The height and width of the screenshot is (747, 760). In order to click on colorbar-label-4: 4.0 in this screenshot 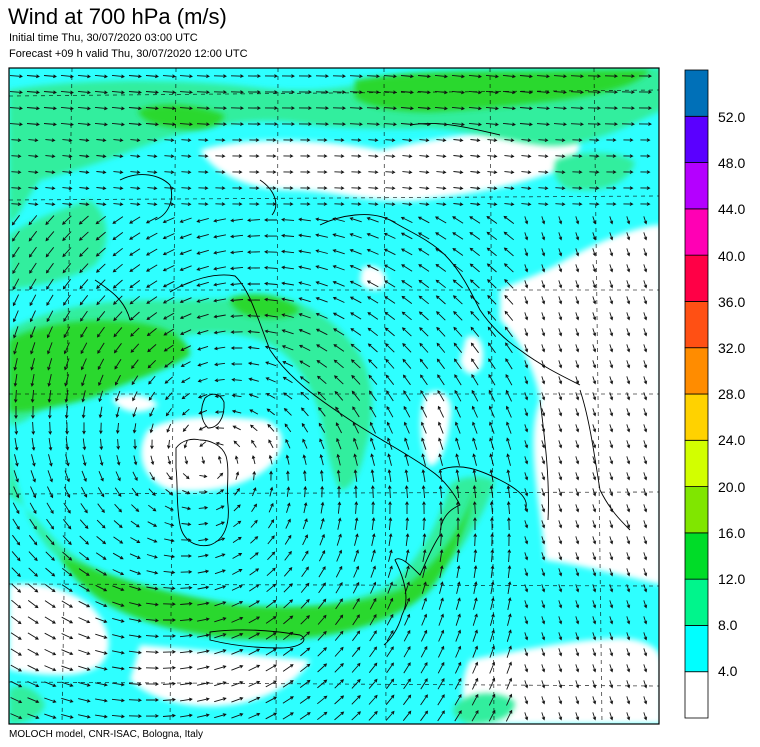, I will do `click(728, 671)`.